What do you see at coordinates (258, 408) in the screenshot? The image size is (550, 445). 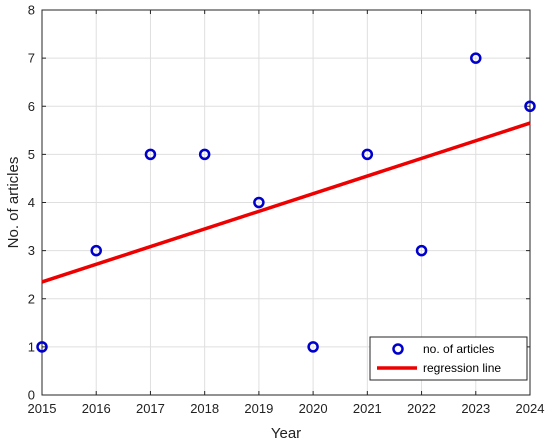 I see `x-tick-label: 2019` at bounding box center [258, 408].